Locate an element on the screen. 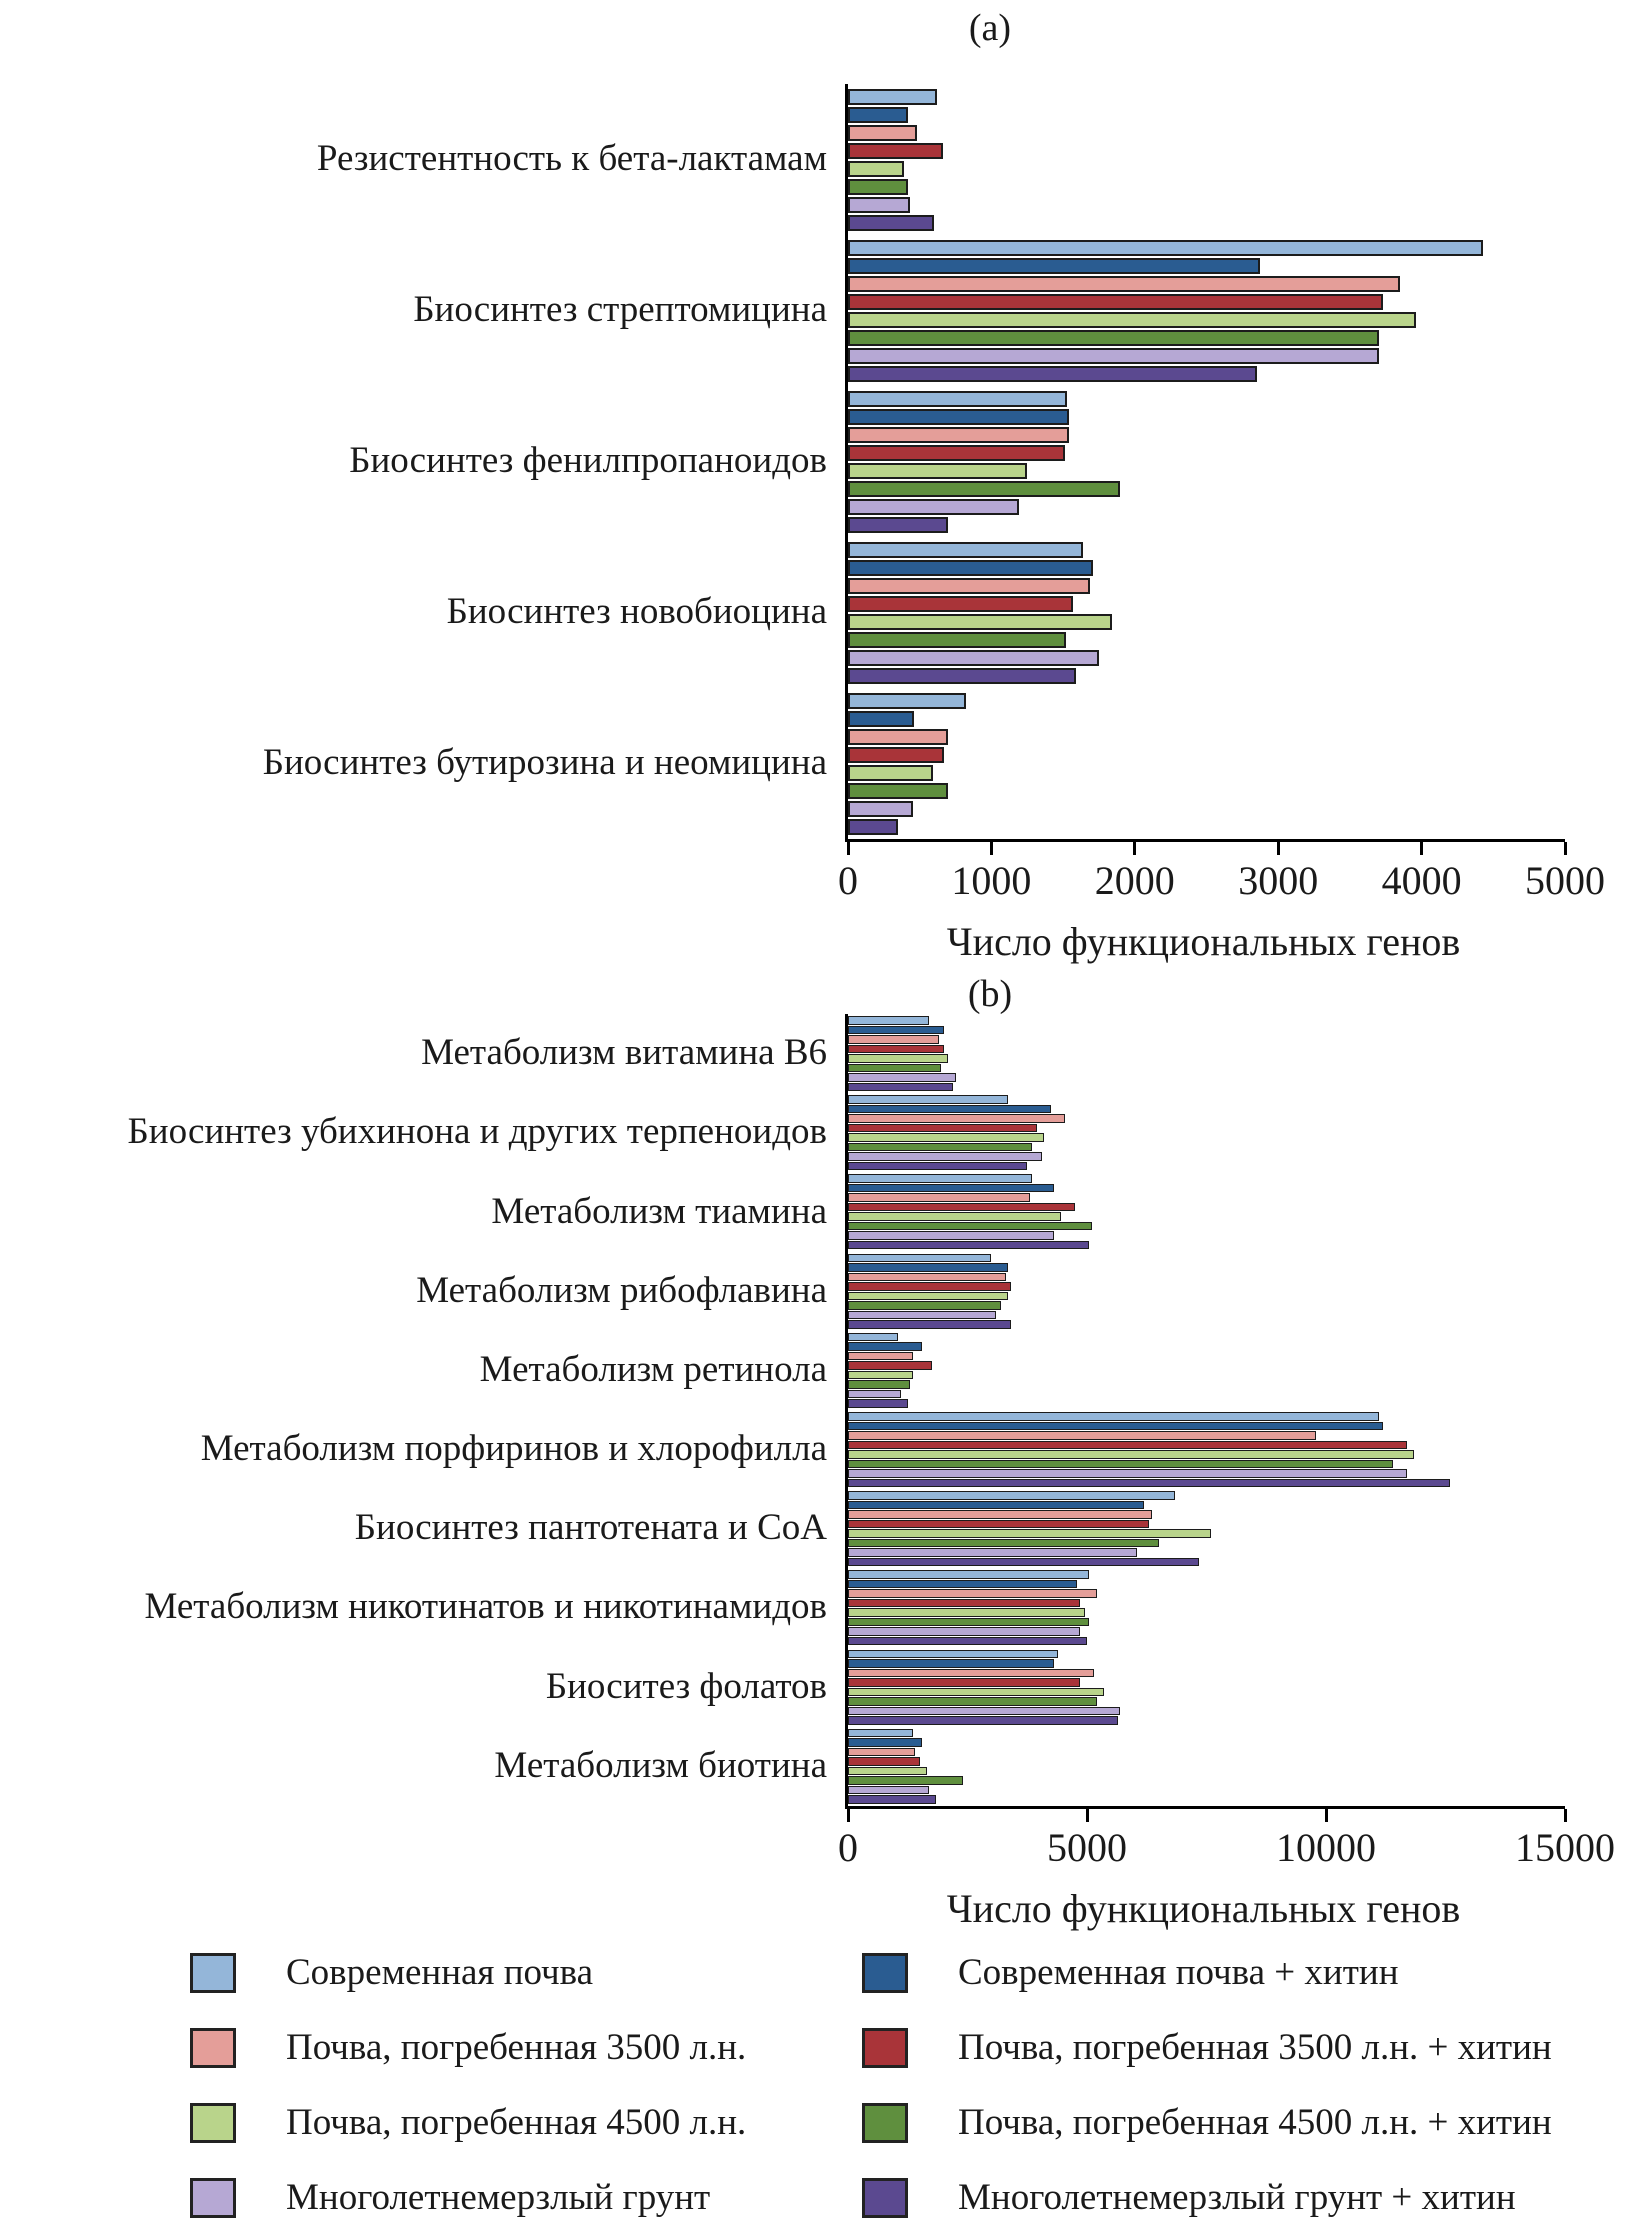  legend-item: Почва, погребенная 4500 л.н. is located at coordinates (526, 2122).